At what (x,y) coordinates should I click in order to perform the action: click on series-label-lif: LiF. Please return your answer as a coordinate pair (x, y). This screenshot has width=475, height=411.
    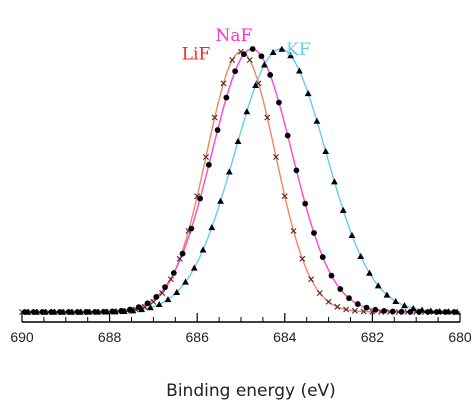
    Looking at the image, I should click on (196, 55).